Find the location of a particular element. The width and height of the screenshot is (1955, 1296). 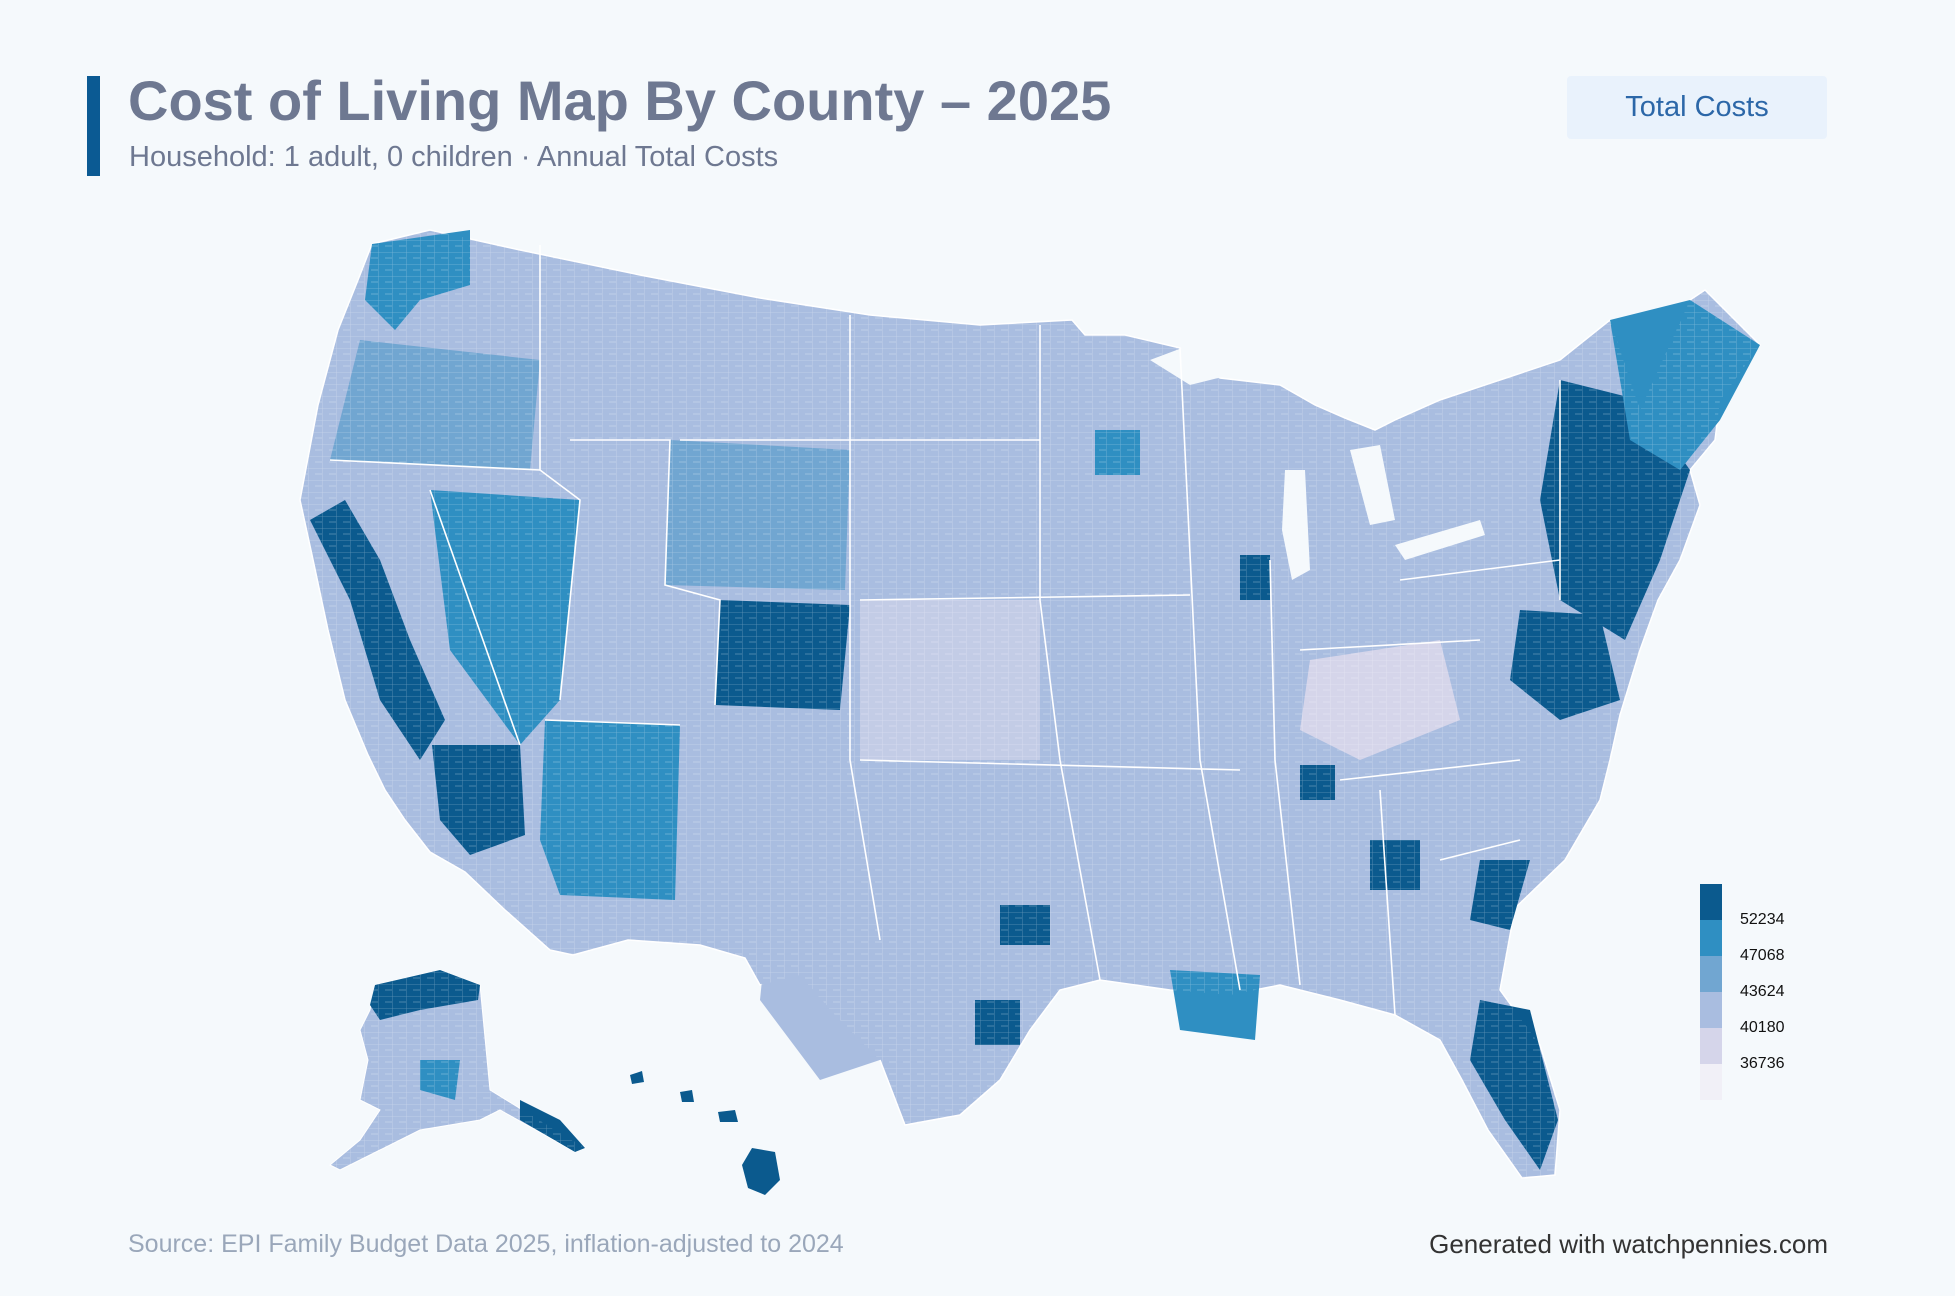

total-costs-button: Total Costs is located at coordinates (1697, 107).